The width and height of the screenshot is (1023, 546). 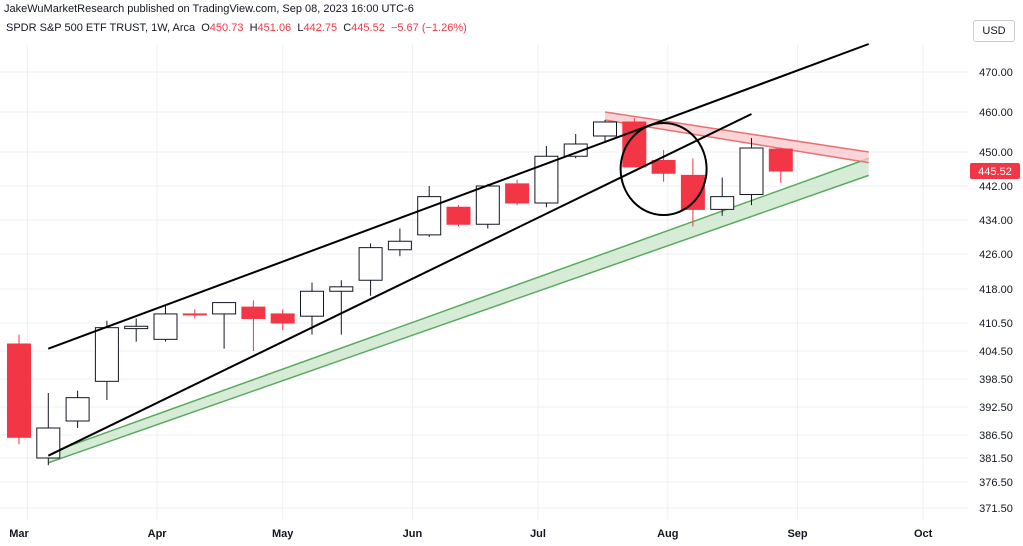 What do you see at coordinates (470, 534) in the screenshot?
I see `time-axis: Mar Apr May Jun Jul Aug Sep Oct` at bounding box center [470, 534].